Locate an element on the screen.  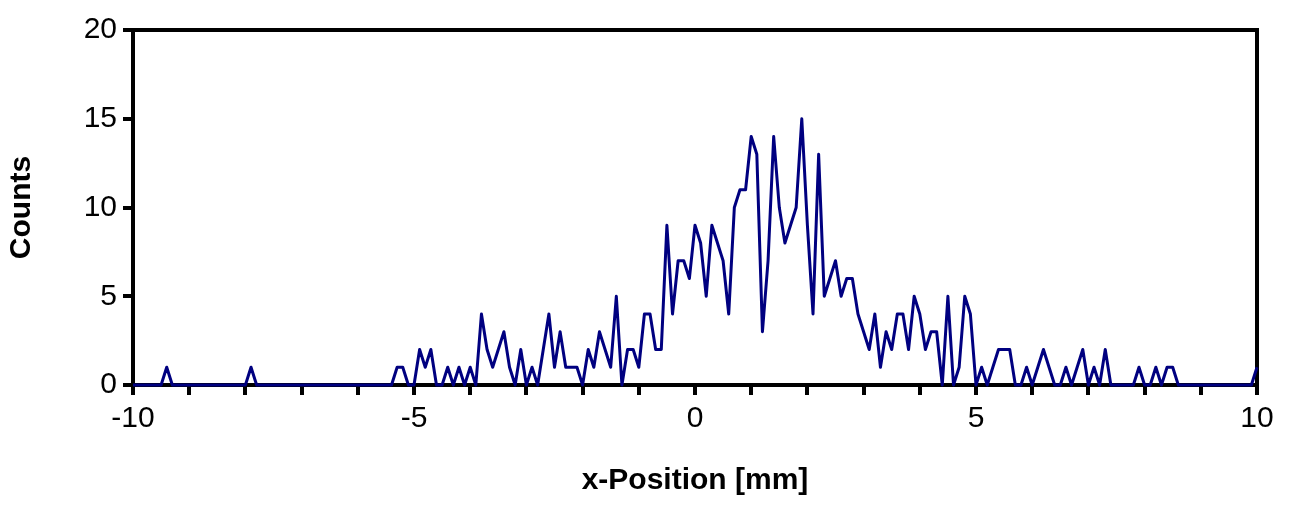
x-tick-label: 10 is located at coordinates (1257, 417).